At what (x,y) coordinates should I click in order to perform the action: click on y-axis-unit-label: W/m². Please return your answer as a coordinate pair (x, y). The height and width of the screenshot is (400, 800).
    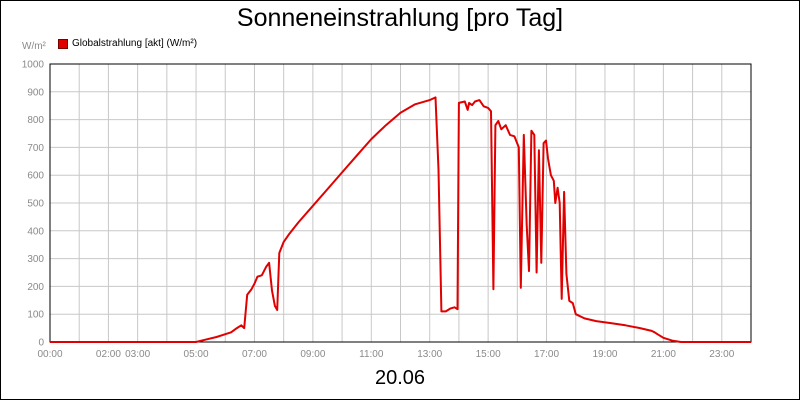
    Looking at the image, I should click on (34, 46).